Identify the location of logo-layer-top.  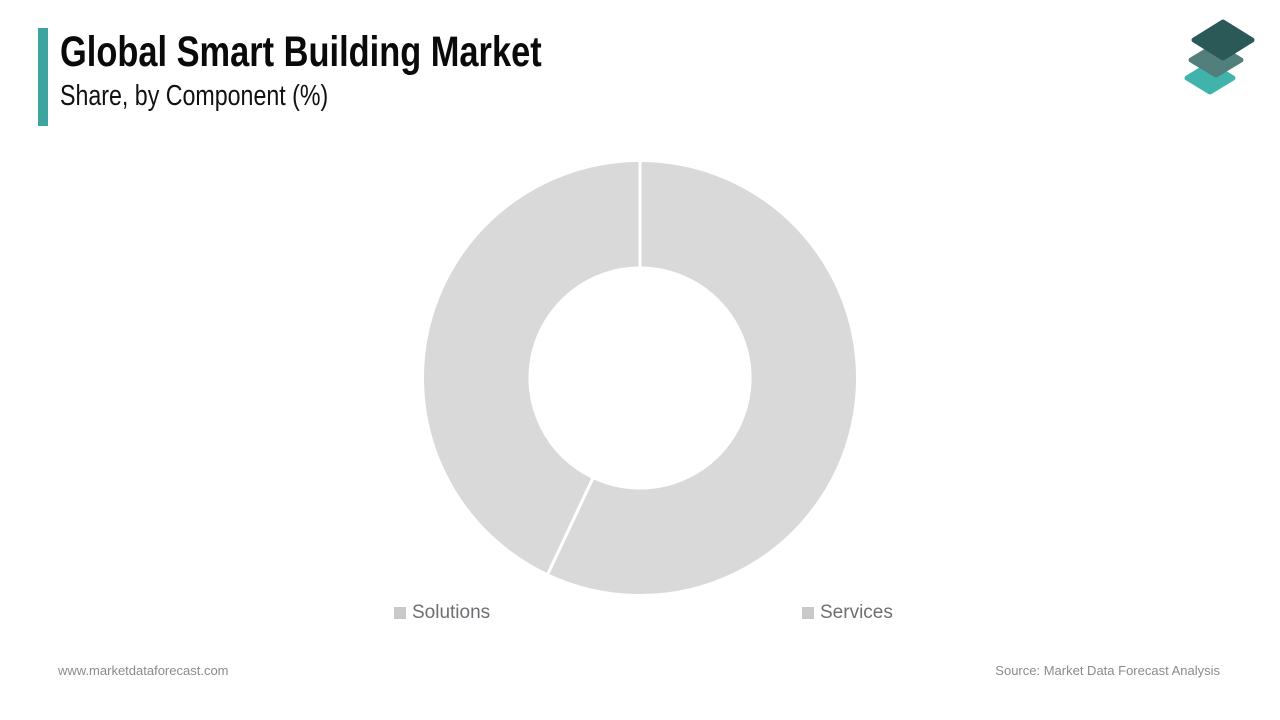
(1223, 40).